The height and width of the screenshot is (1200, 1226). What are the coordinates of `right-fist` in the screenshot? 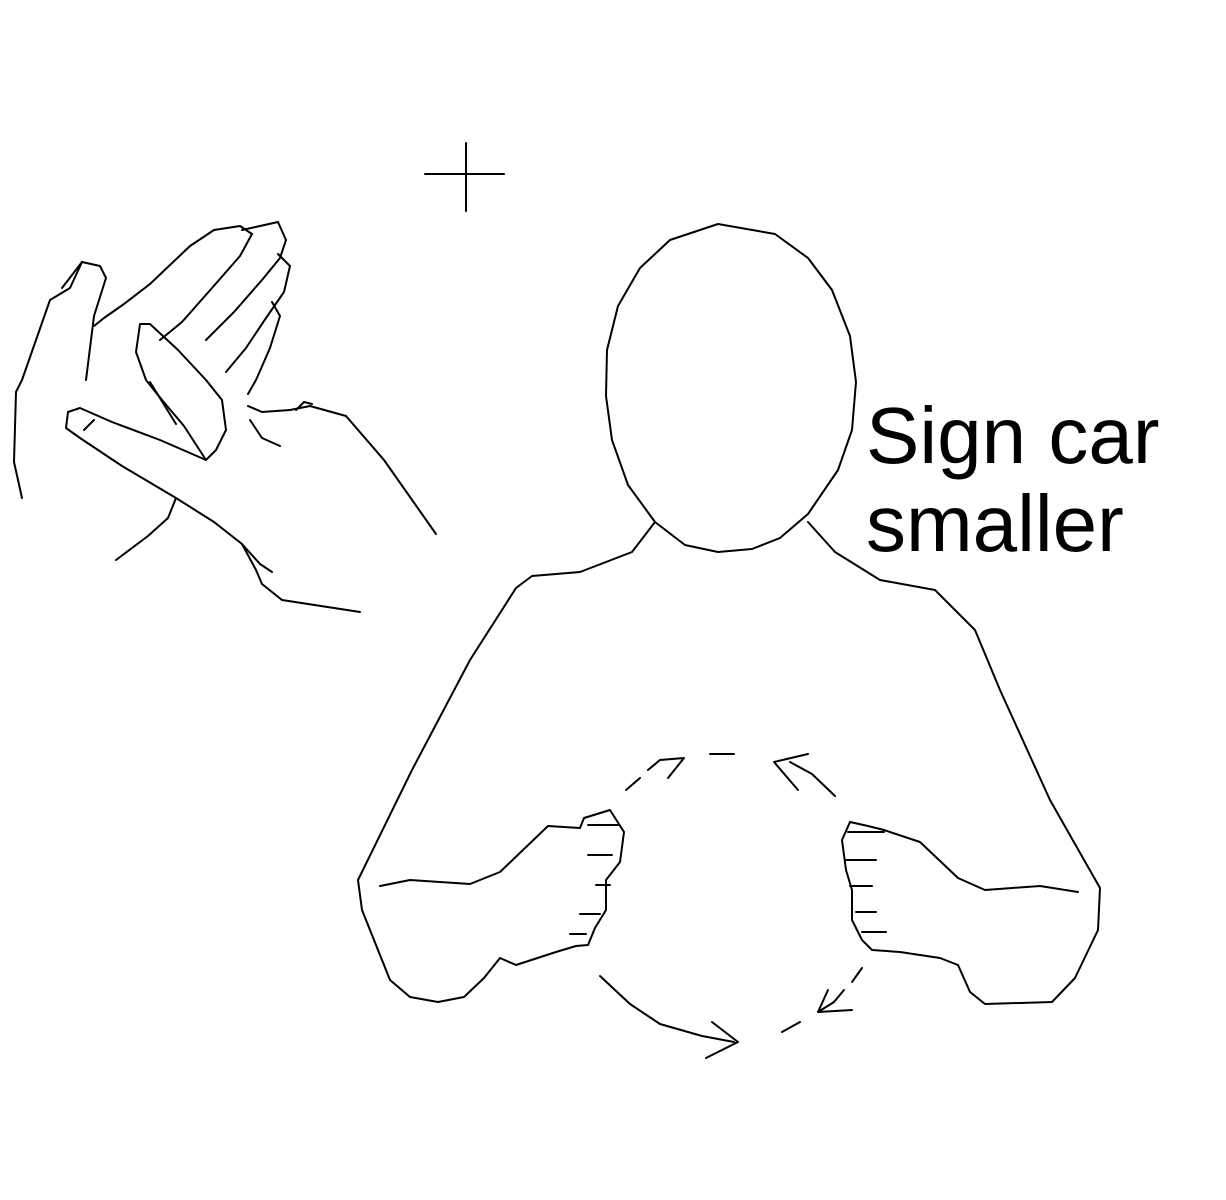 It's located at (863, 886).